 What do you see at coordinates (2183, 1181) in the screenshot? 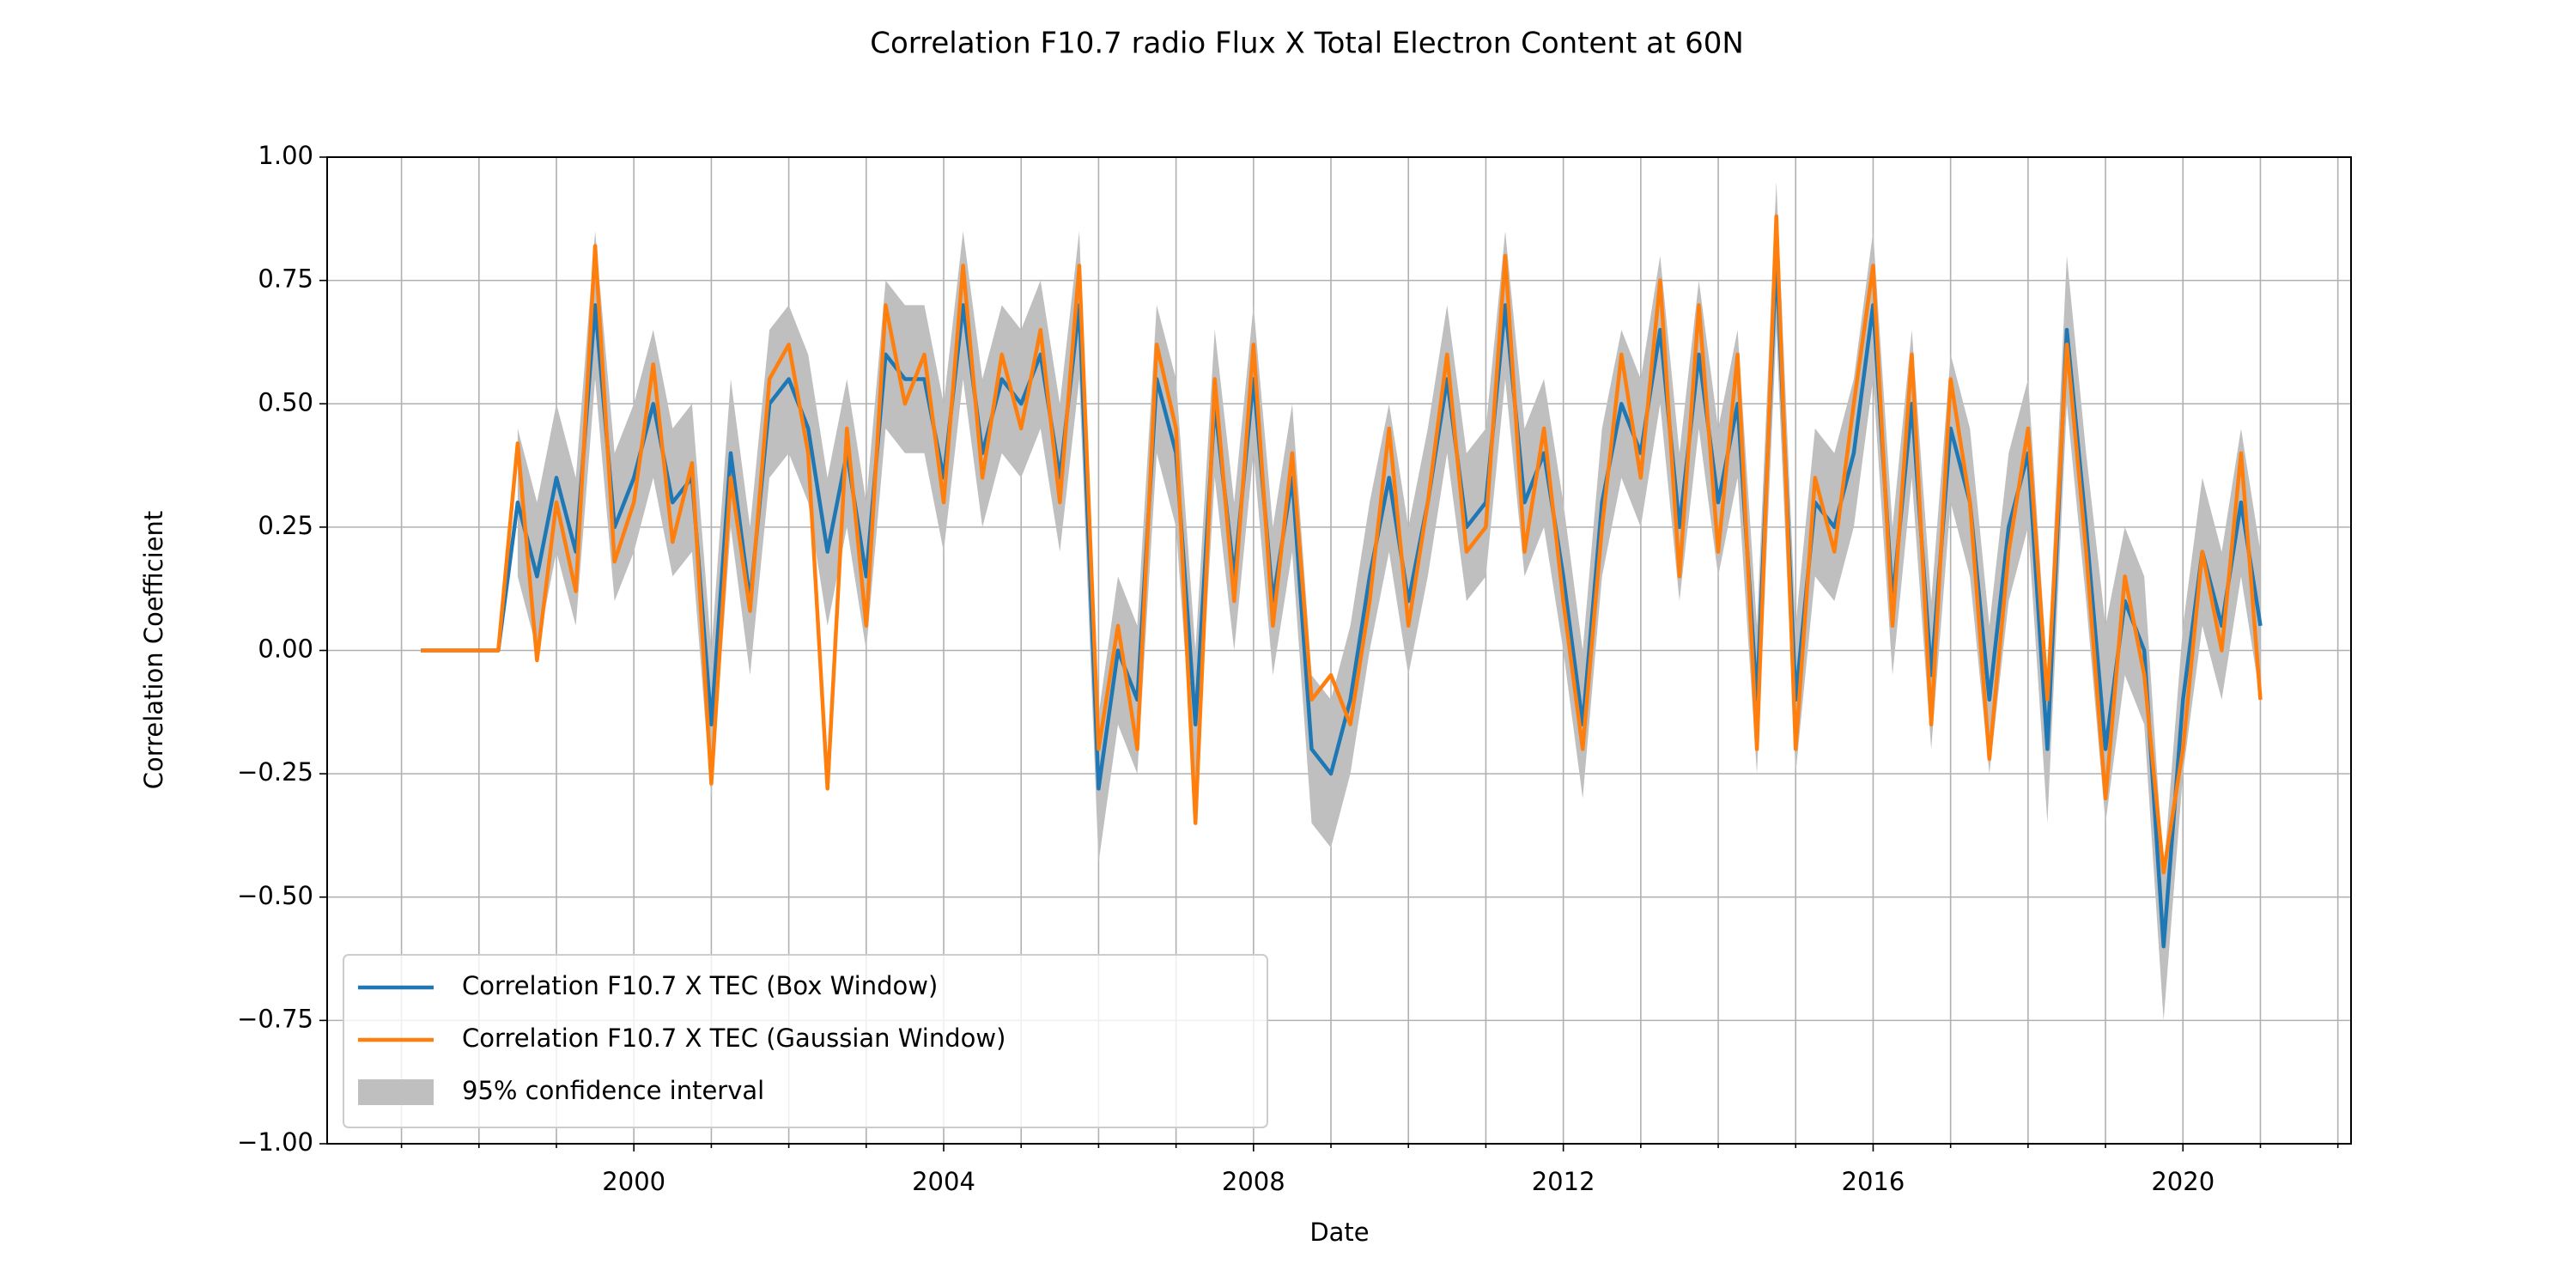
I see `x-tick-label: 2020` at bounding box center [2183, 1181].